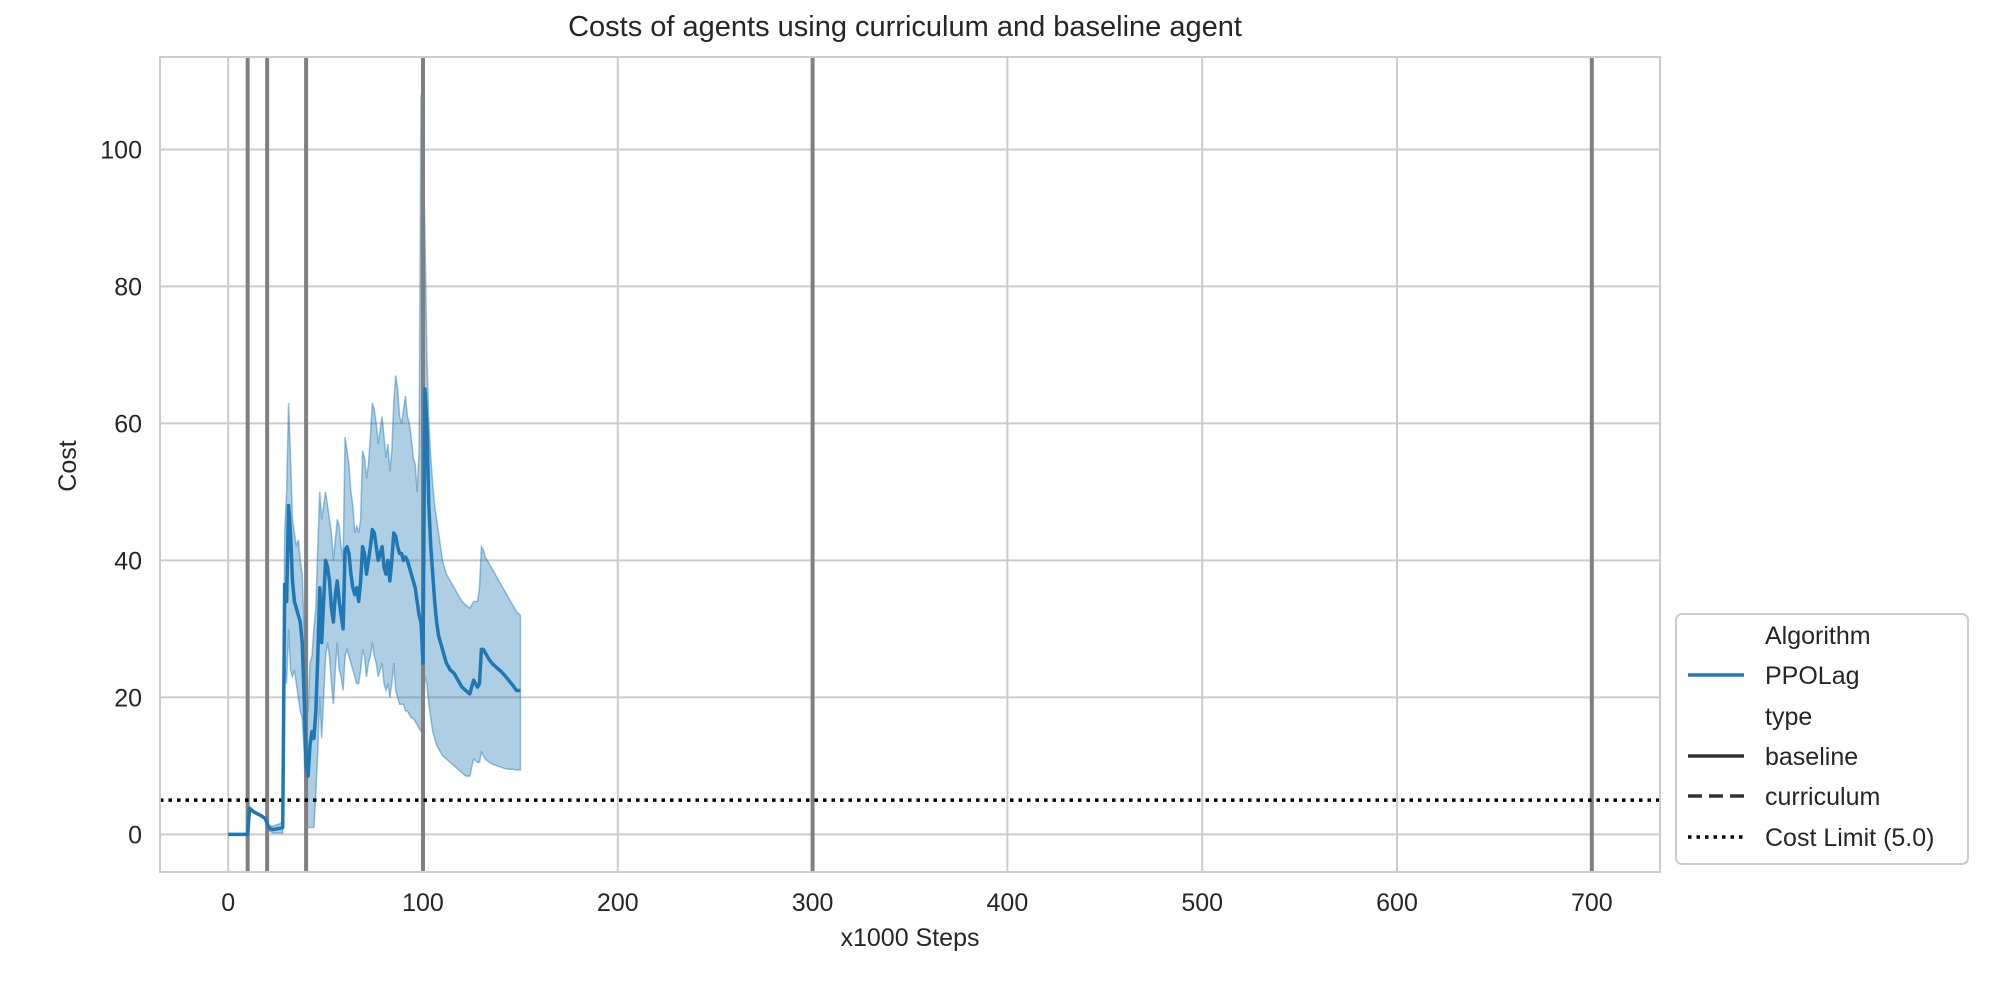 The width and height of the screenshot is (2000, 1005). I want to click on series-line-ppolag-baseline, so click(374, 612).